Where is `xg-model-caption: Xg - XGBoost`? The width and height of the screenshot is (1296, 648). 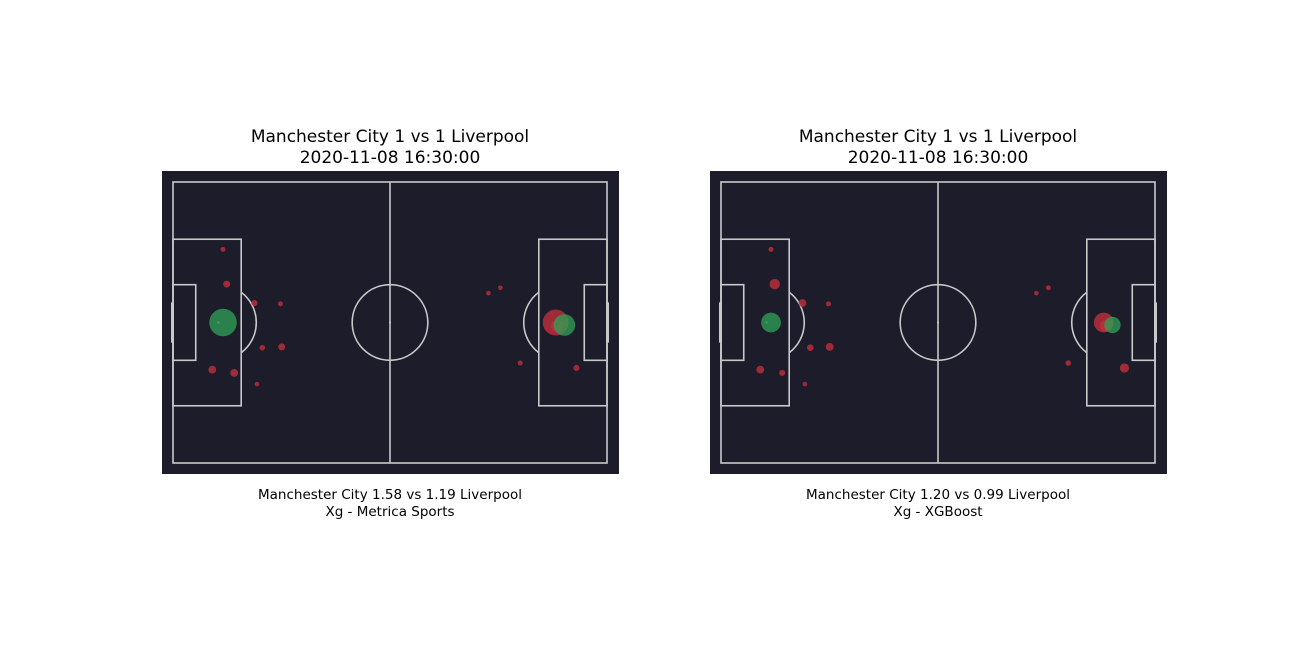 xg-model-caption: Xg - XGBoost is located at coordinates (938, 512).